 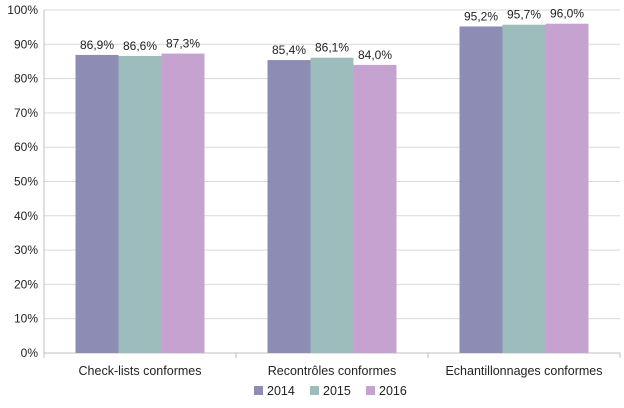 What do you see at coordinates (26, 44) in the screenshot?
I see `y-tick-label: 90%` at bounding box center [26, 44].